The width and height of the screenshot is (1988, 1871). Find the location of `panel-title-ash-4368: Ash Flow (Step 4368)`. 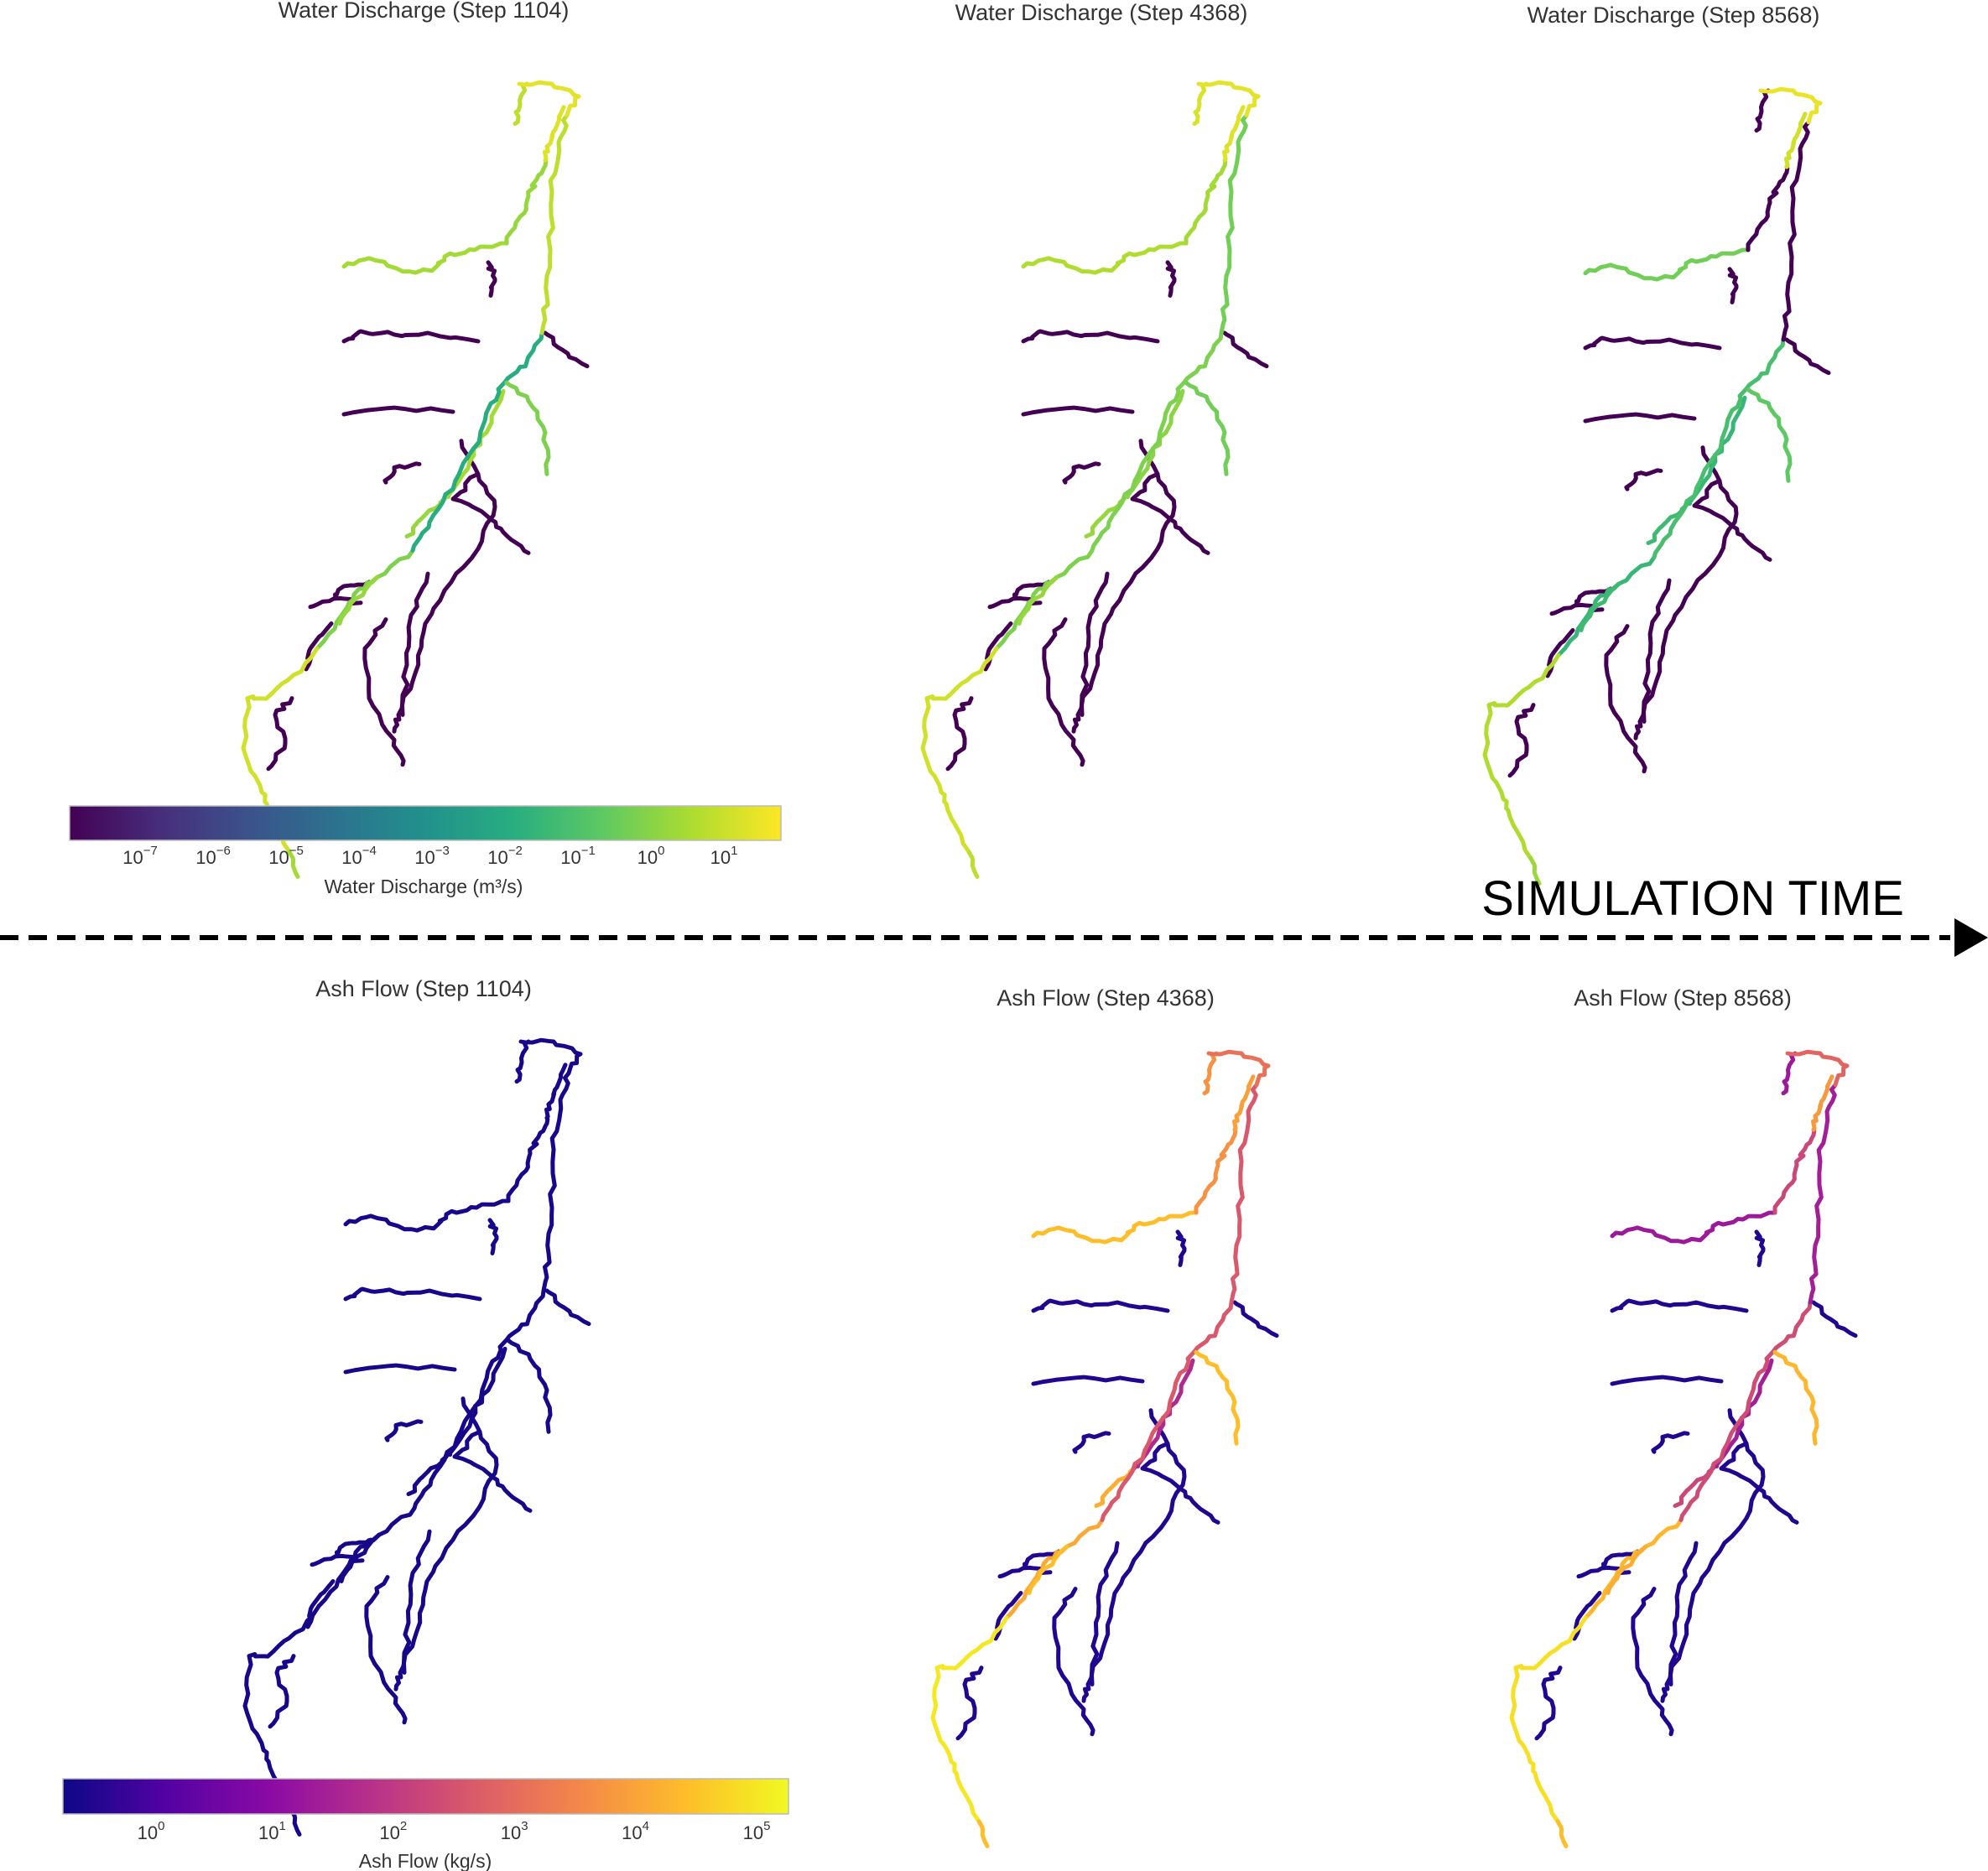

panel-title-ash-4368: Ash Flow (Step 4368) is located at coordinates (1106, 998).